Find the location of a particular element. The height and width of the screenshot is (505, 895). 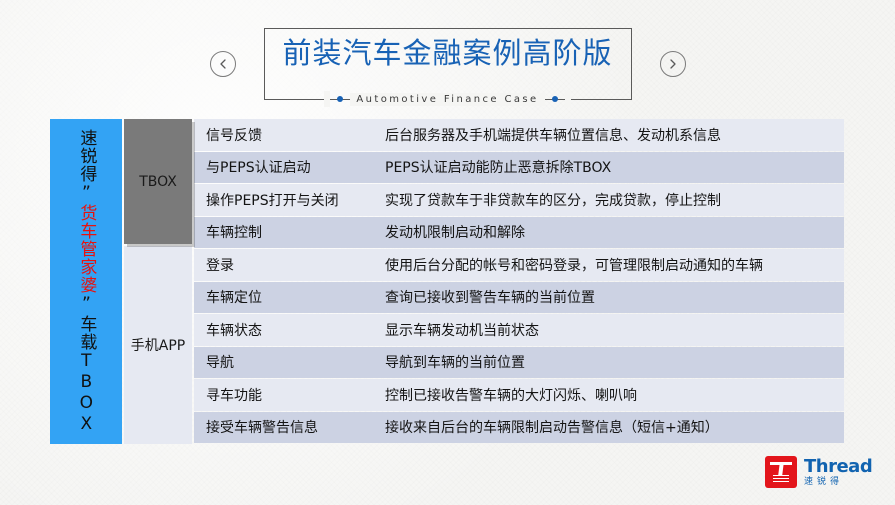

row-feature-name: 信号反馈 is located at coordinates (234, 135).